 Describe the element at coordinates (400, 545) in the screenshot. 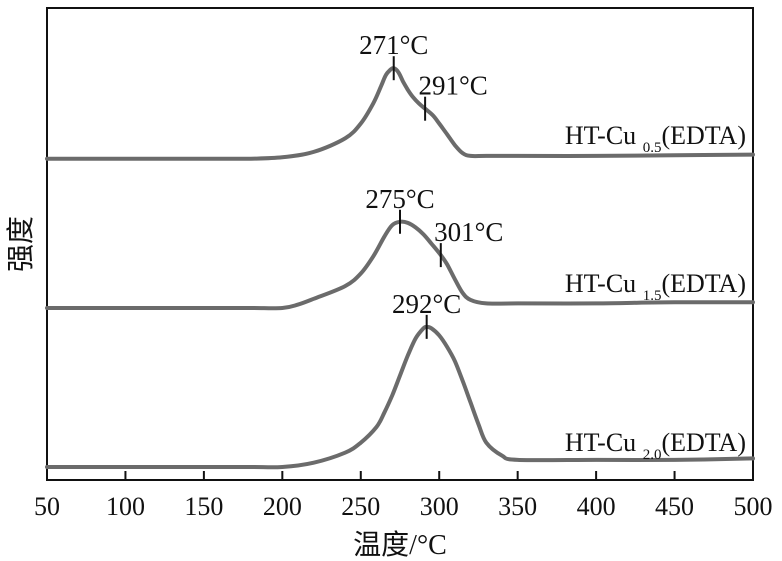

I see `x-axis-label: 温度/°C` at that location.